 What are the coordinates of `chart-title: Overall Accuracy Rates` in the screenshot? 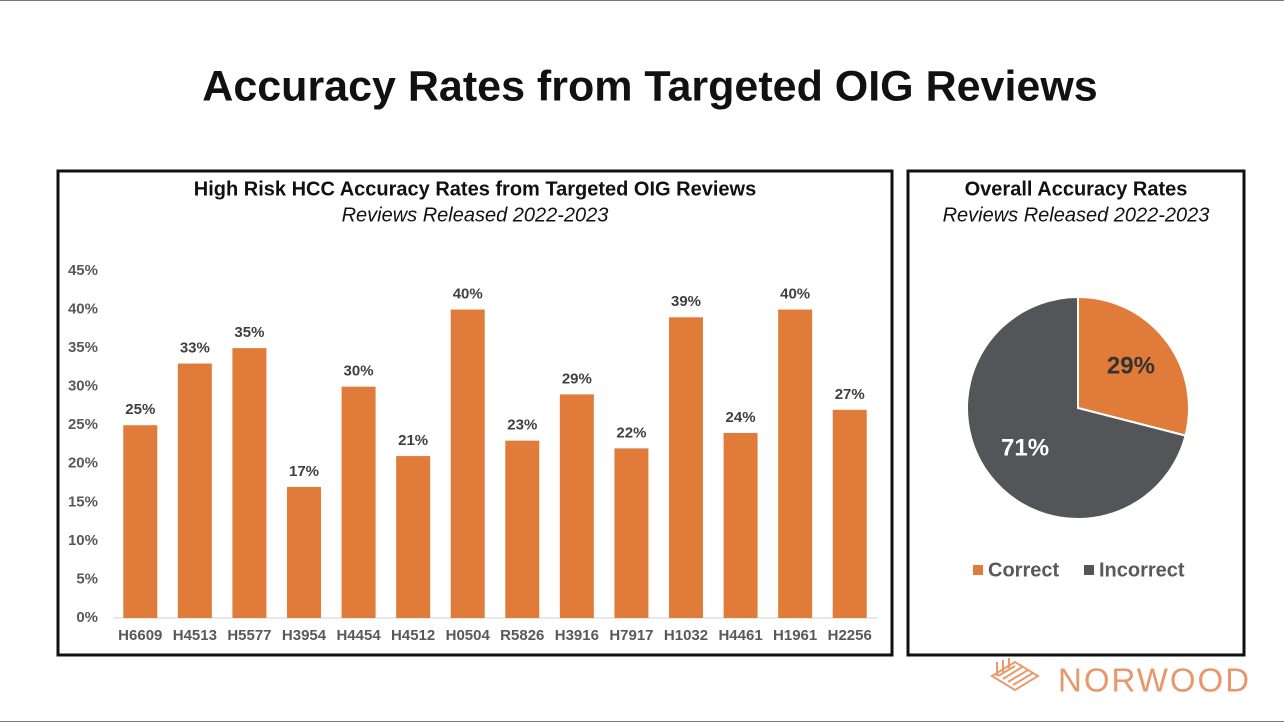 It's located at (1076, 189).